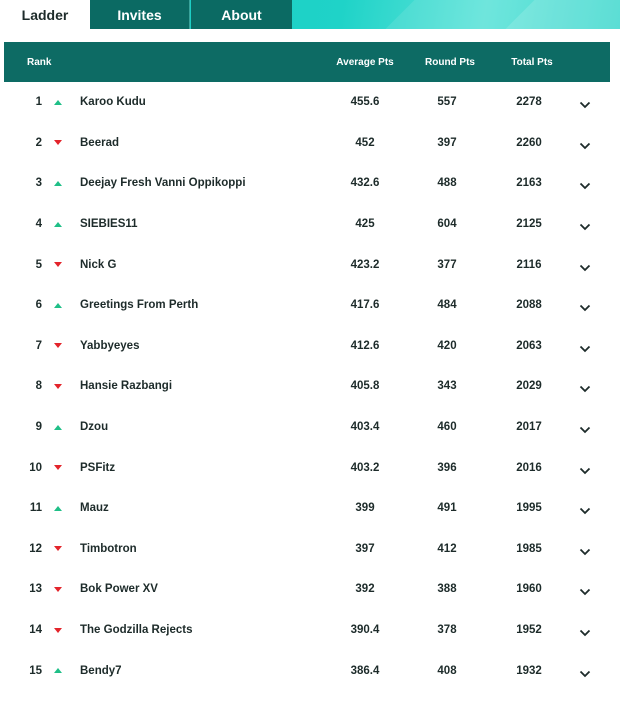  Describe the element at coordinates (365, 427) in the screenshot. I see `average-pts: 403.4` at that location.